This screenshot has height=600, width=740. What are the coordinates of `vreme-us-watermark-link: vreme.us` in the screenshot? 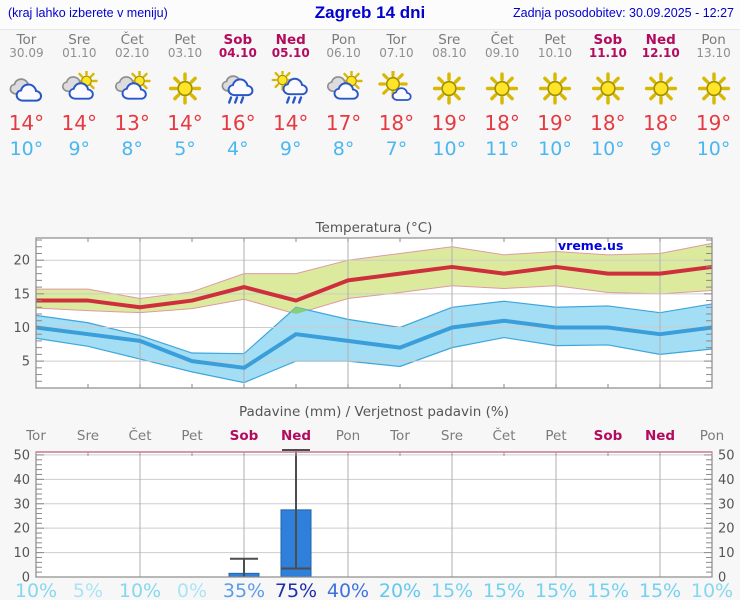 It's located at (590, 245).